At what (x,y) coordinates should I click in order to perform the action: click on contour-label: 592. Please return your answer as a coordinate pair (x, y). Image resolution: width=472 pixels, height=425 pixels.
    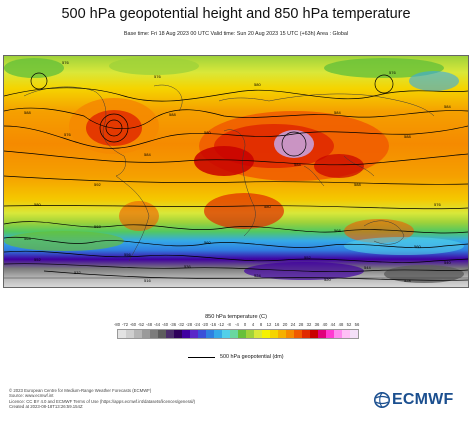
    Looking at the image, I should click on (97, 184).